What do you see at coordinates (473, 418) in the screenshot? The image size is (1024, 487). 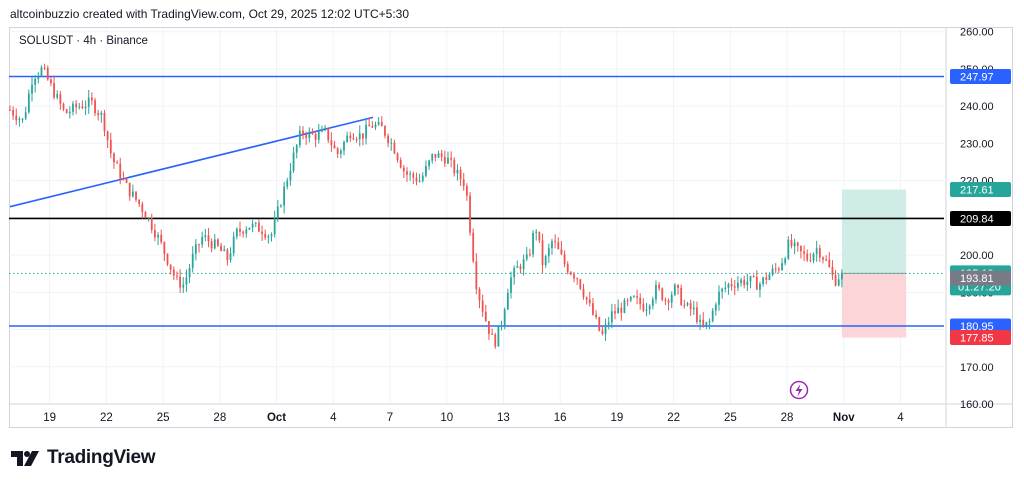 I see `time-axis: 19 22 25 28 Oct 4 7 10 13 16 19 22 25 28 Nov 4` at bounding box center [473, 418].